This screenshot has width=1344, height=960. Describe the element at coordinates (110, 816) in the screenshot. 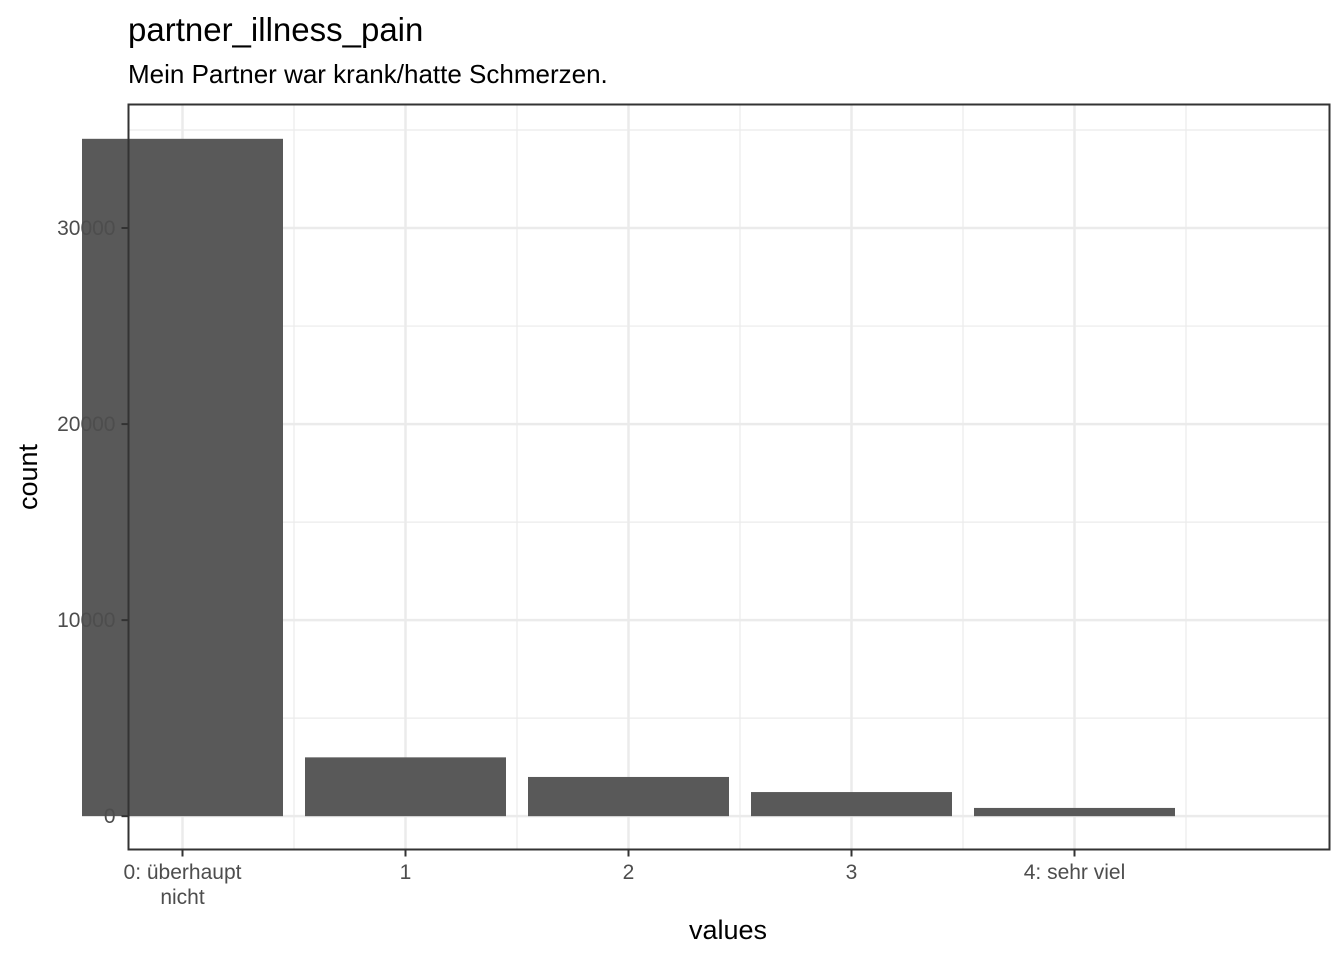

I see `y-tick-label: 0` at that location.